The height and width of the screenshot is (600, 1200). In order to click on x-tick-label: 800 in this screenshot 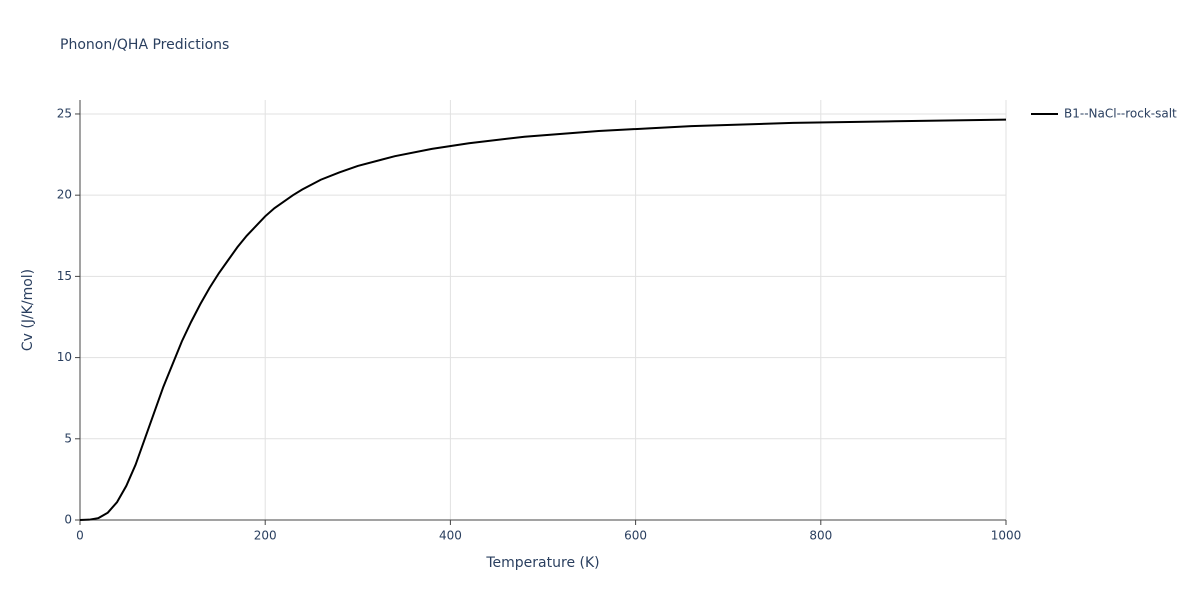, I will do `click(820, 536)`.